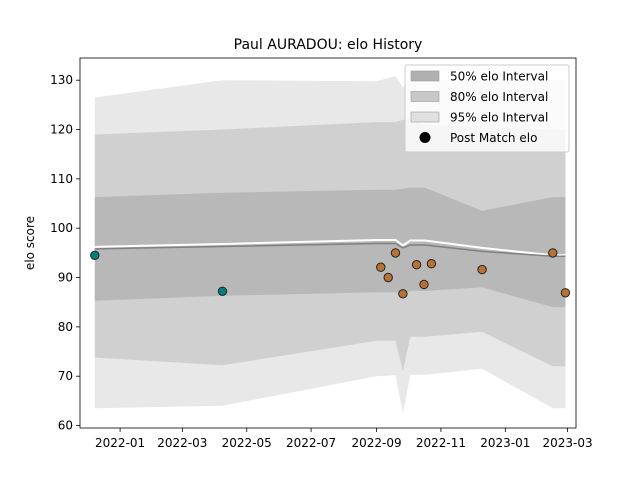 This screenshot has width=640, height=480. I want to click on x-tick-label-2022-11: 2022-11, so click(441, 443).